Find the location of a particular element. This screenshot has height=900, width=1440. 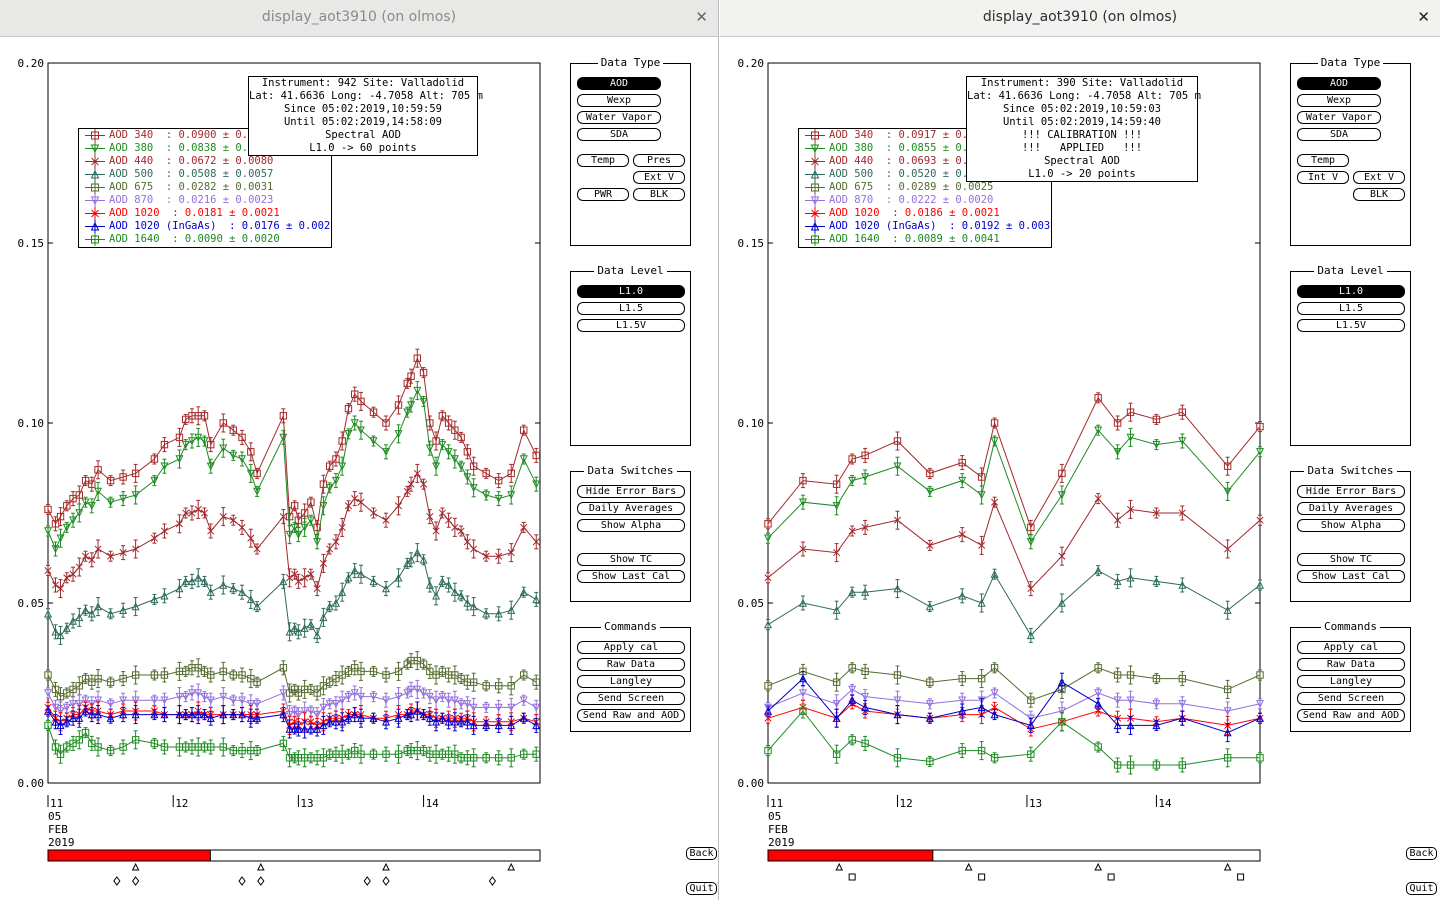

pres-button: Pres is located at coordinates (659, 160).